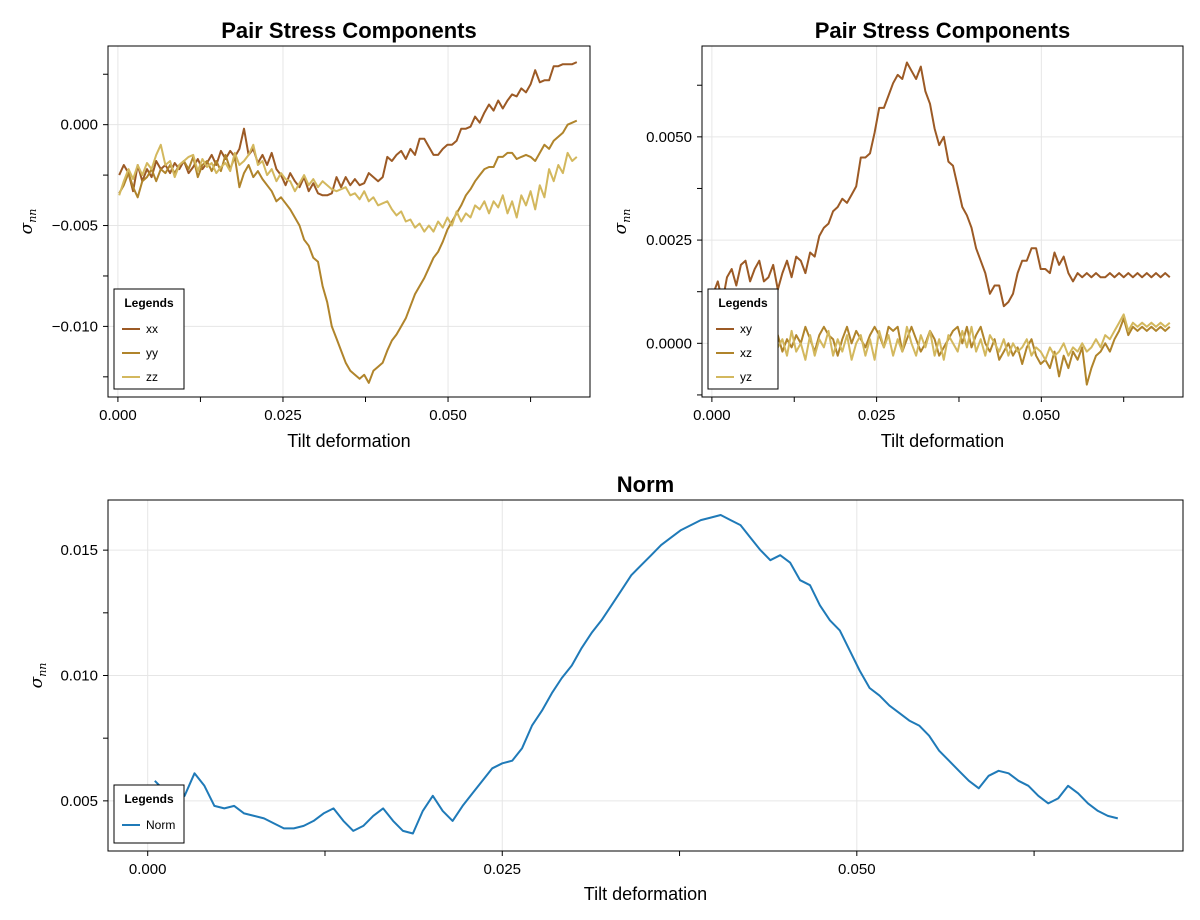 This screenshot has width=1200, height=920. Describe the element at coordinates (152, 353) in the screenshot. I see `legend-label-yy: yy` at that location.